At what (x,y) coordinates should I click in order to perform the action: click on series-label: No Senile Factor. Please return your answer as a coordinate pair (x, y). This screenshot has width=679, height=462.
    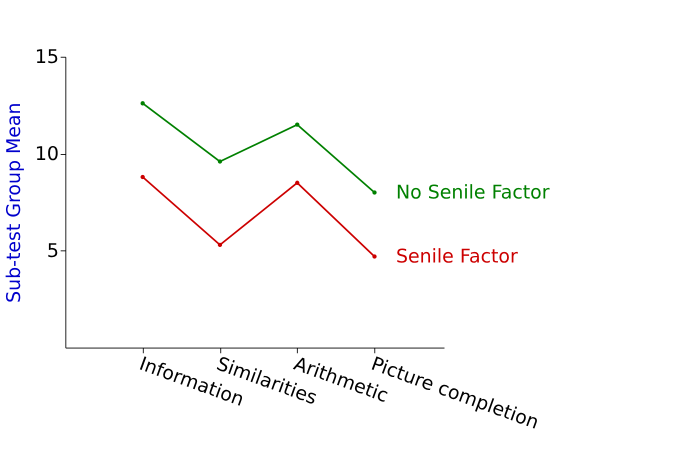
    Looking at the image, I should click on (473, 193).